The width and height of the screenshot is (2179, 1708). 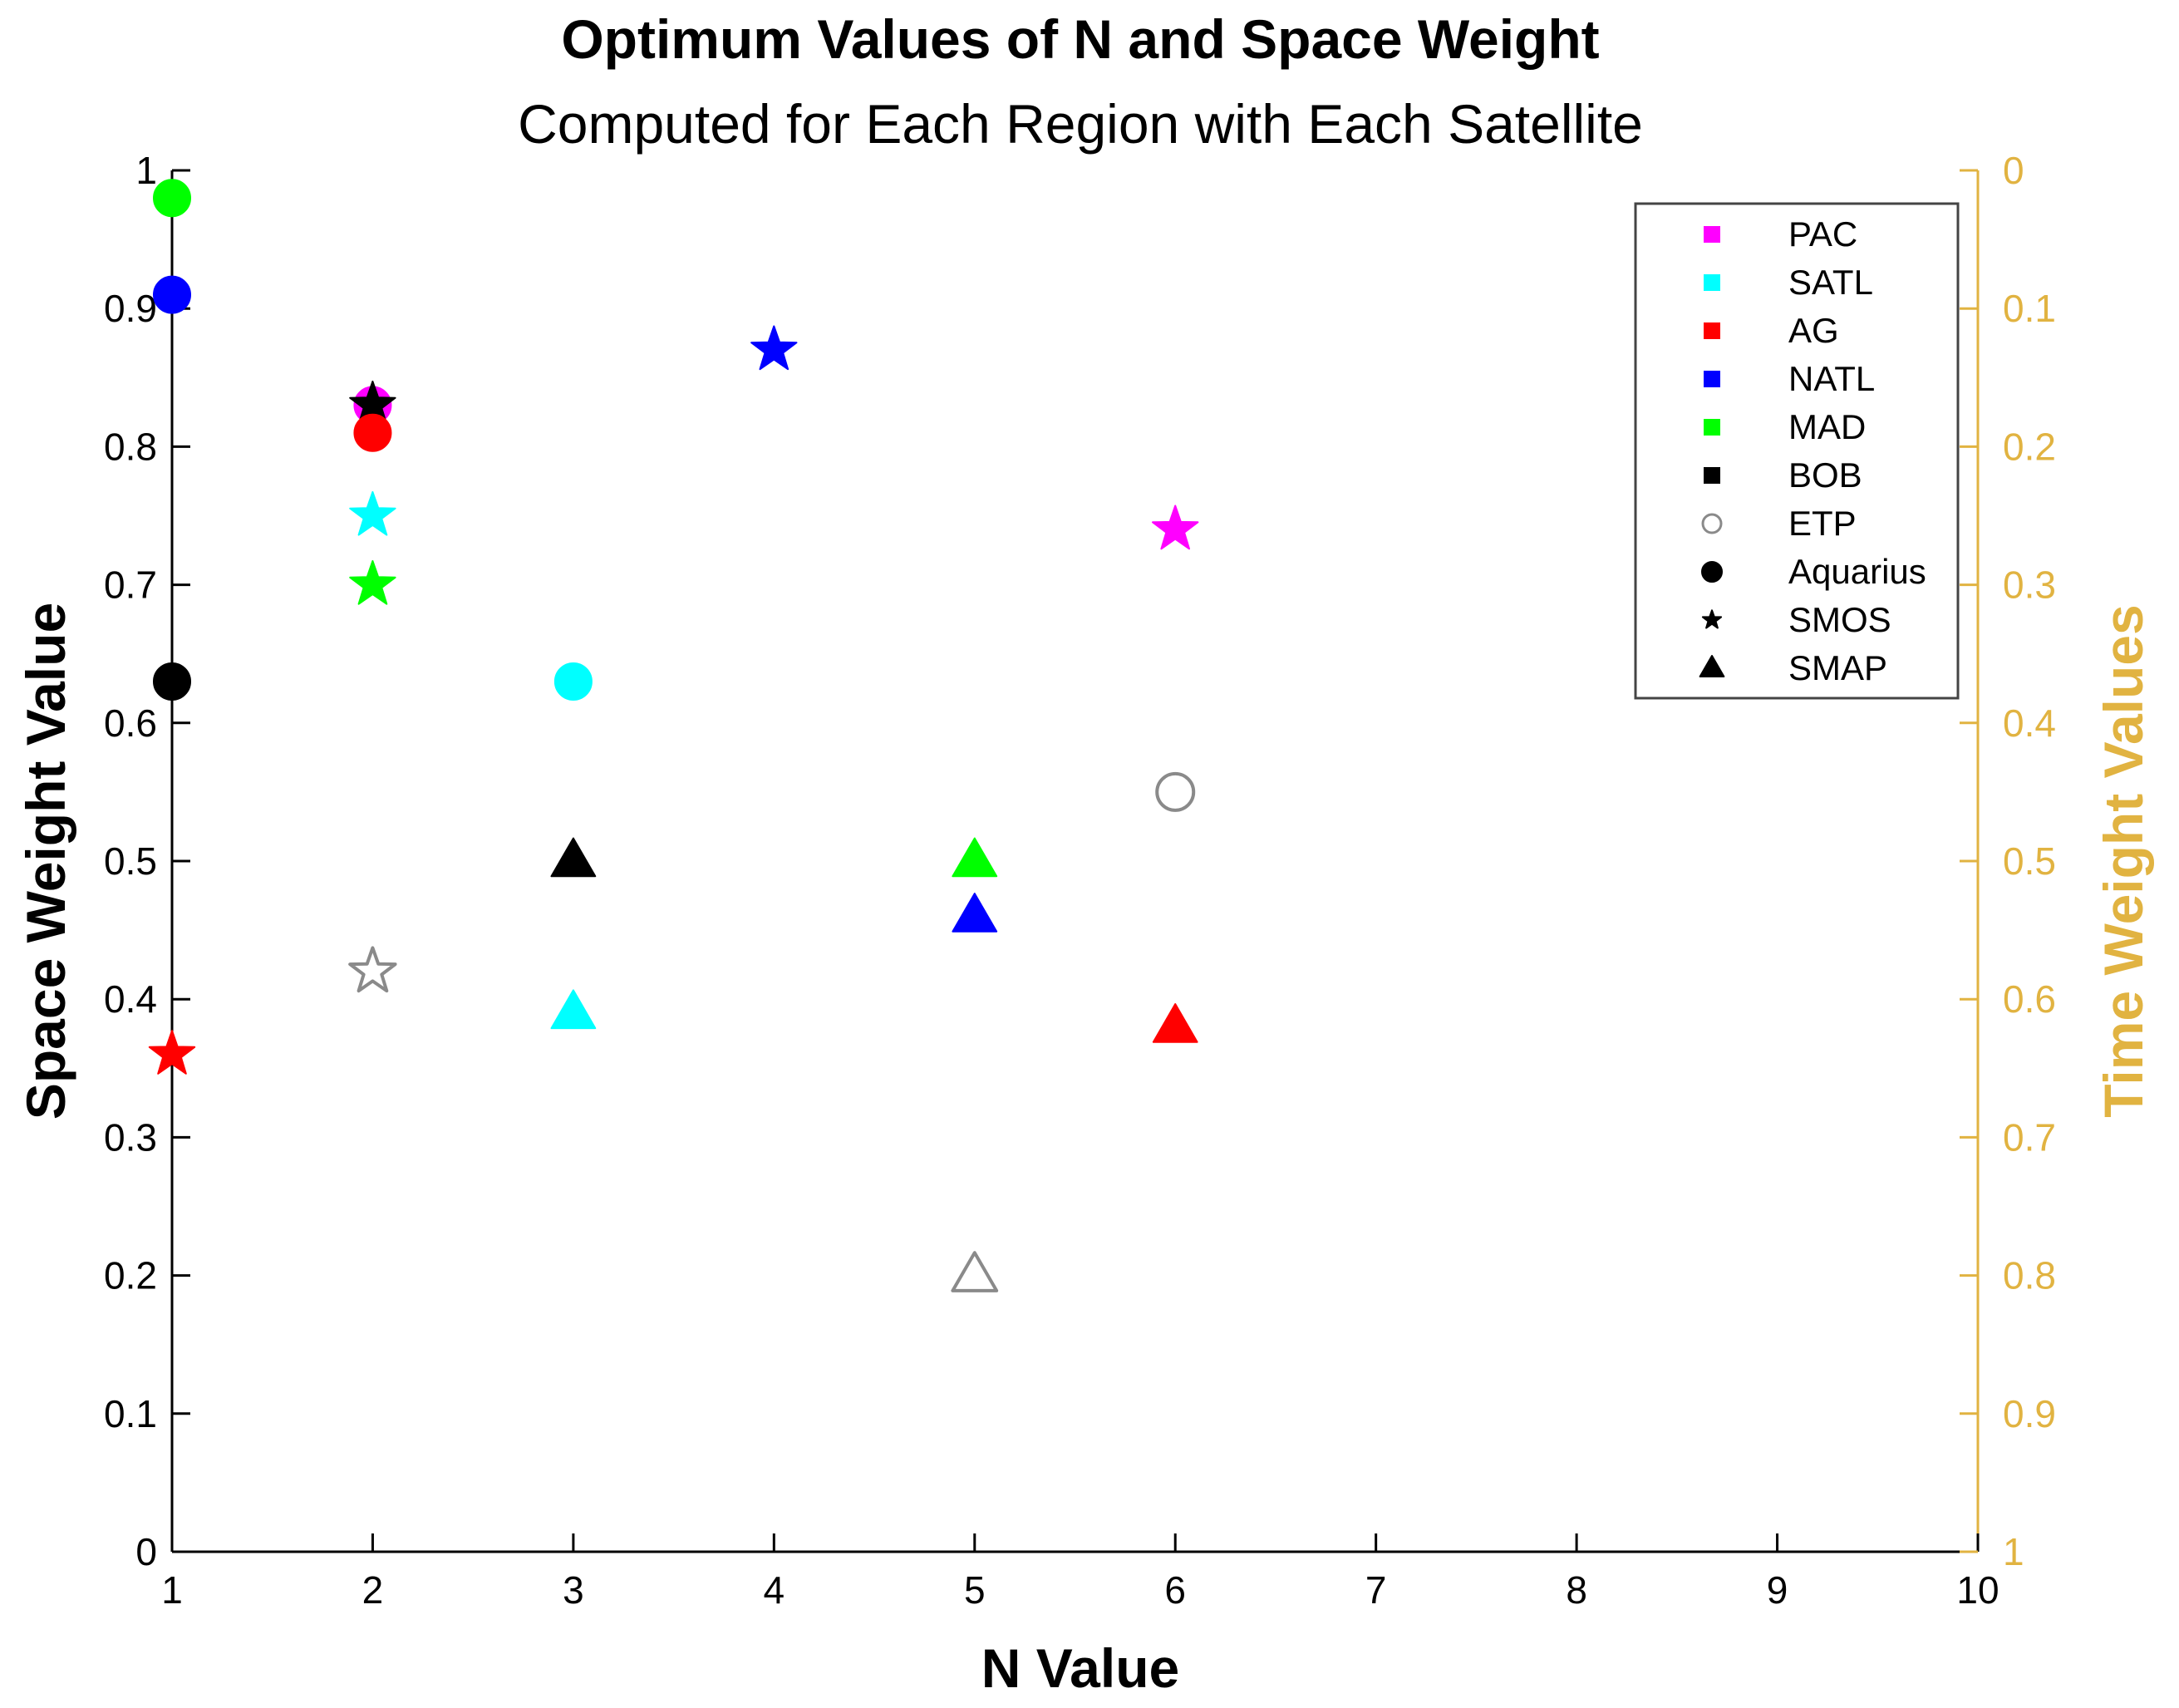 I want to click on right-y-tick-label: 0.2, so click(x=2029, y=446).